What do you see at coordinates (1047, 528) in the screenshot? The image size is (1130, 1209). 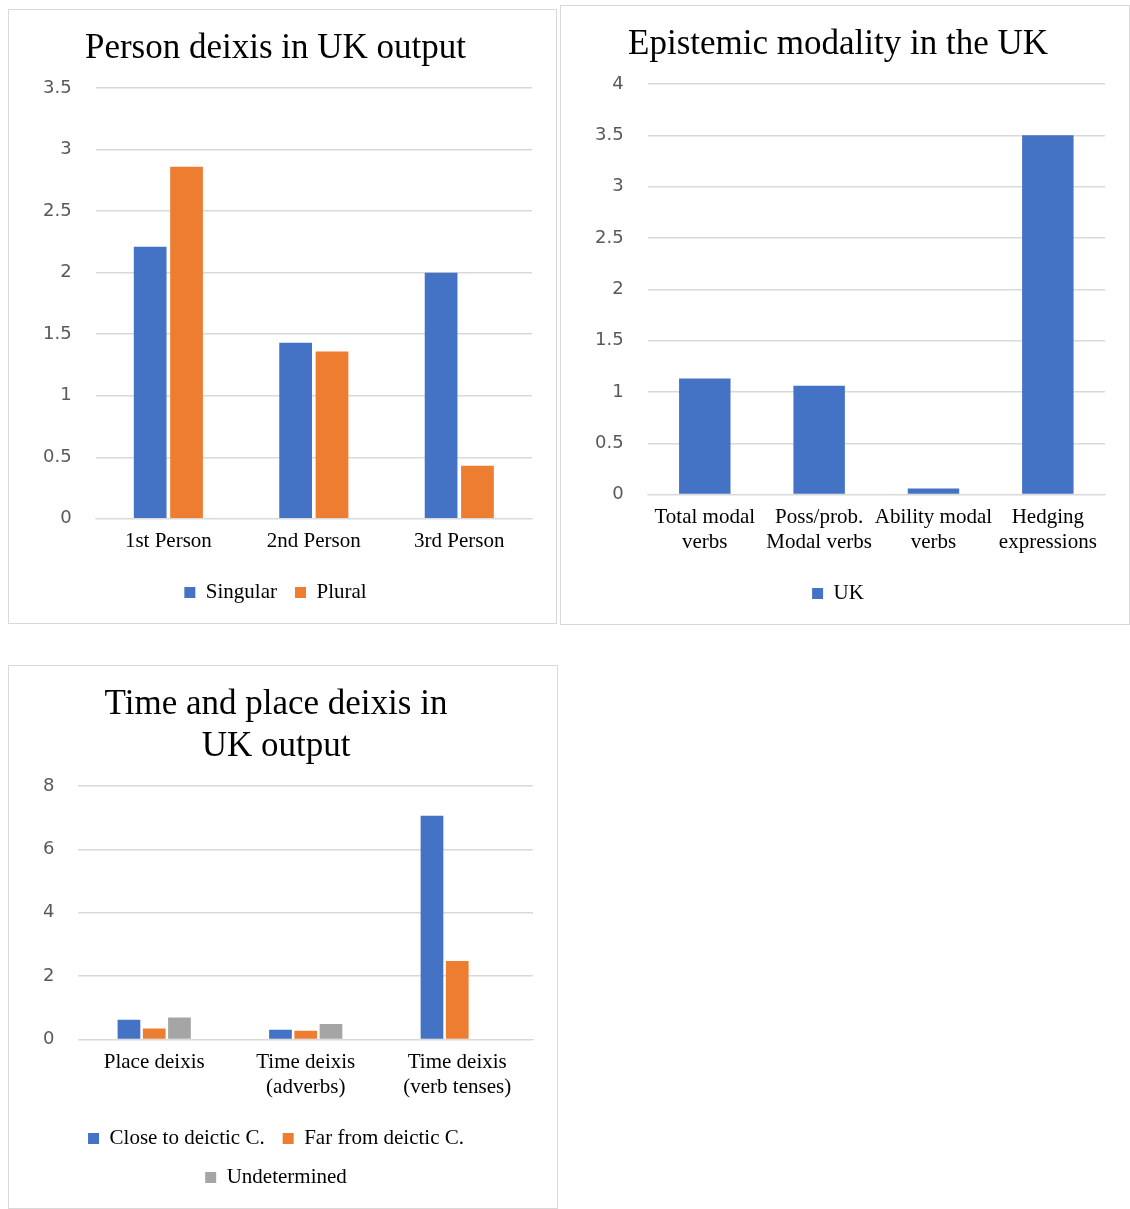 I see `x-tick-label: Hedging expressions` at bounding box center [1047, 528].